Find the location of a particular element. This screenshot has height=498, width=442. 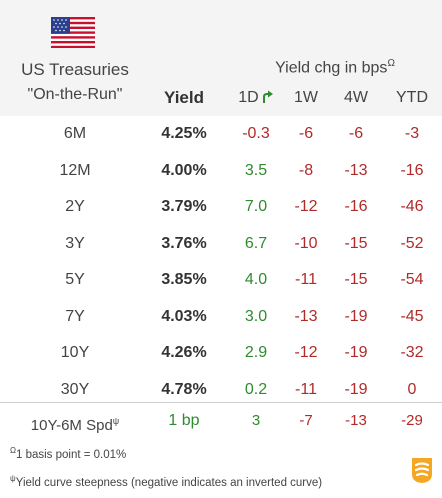

divider is located at coordinates (221, 402).